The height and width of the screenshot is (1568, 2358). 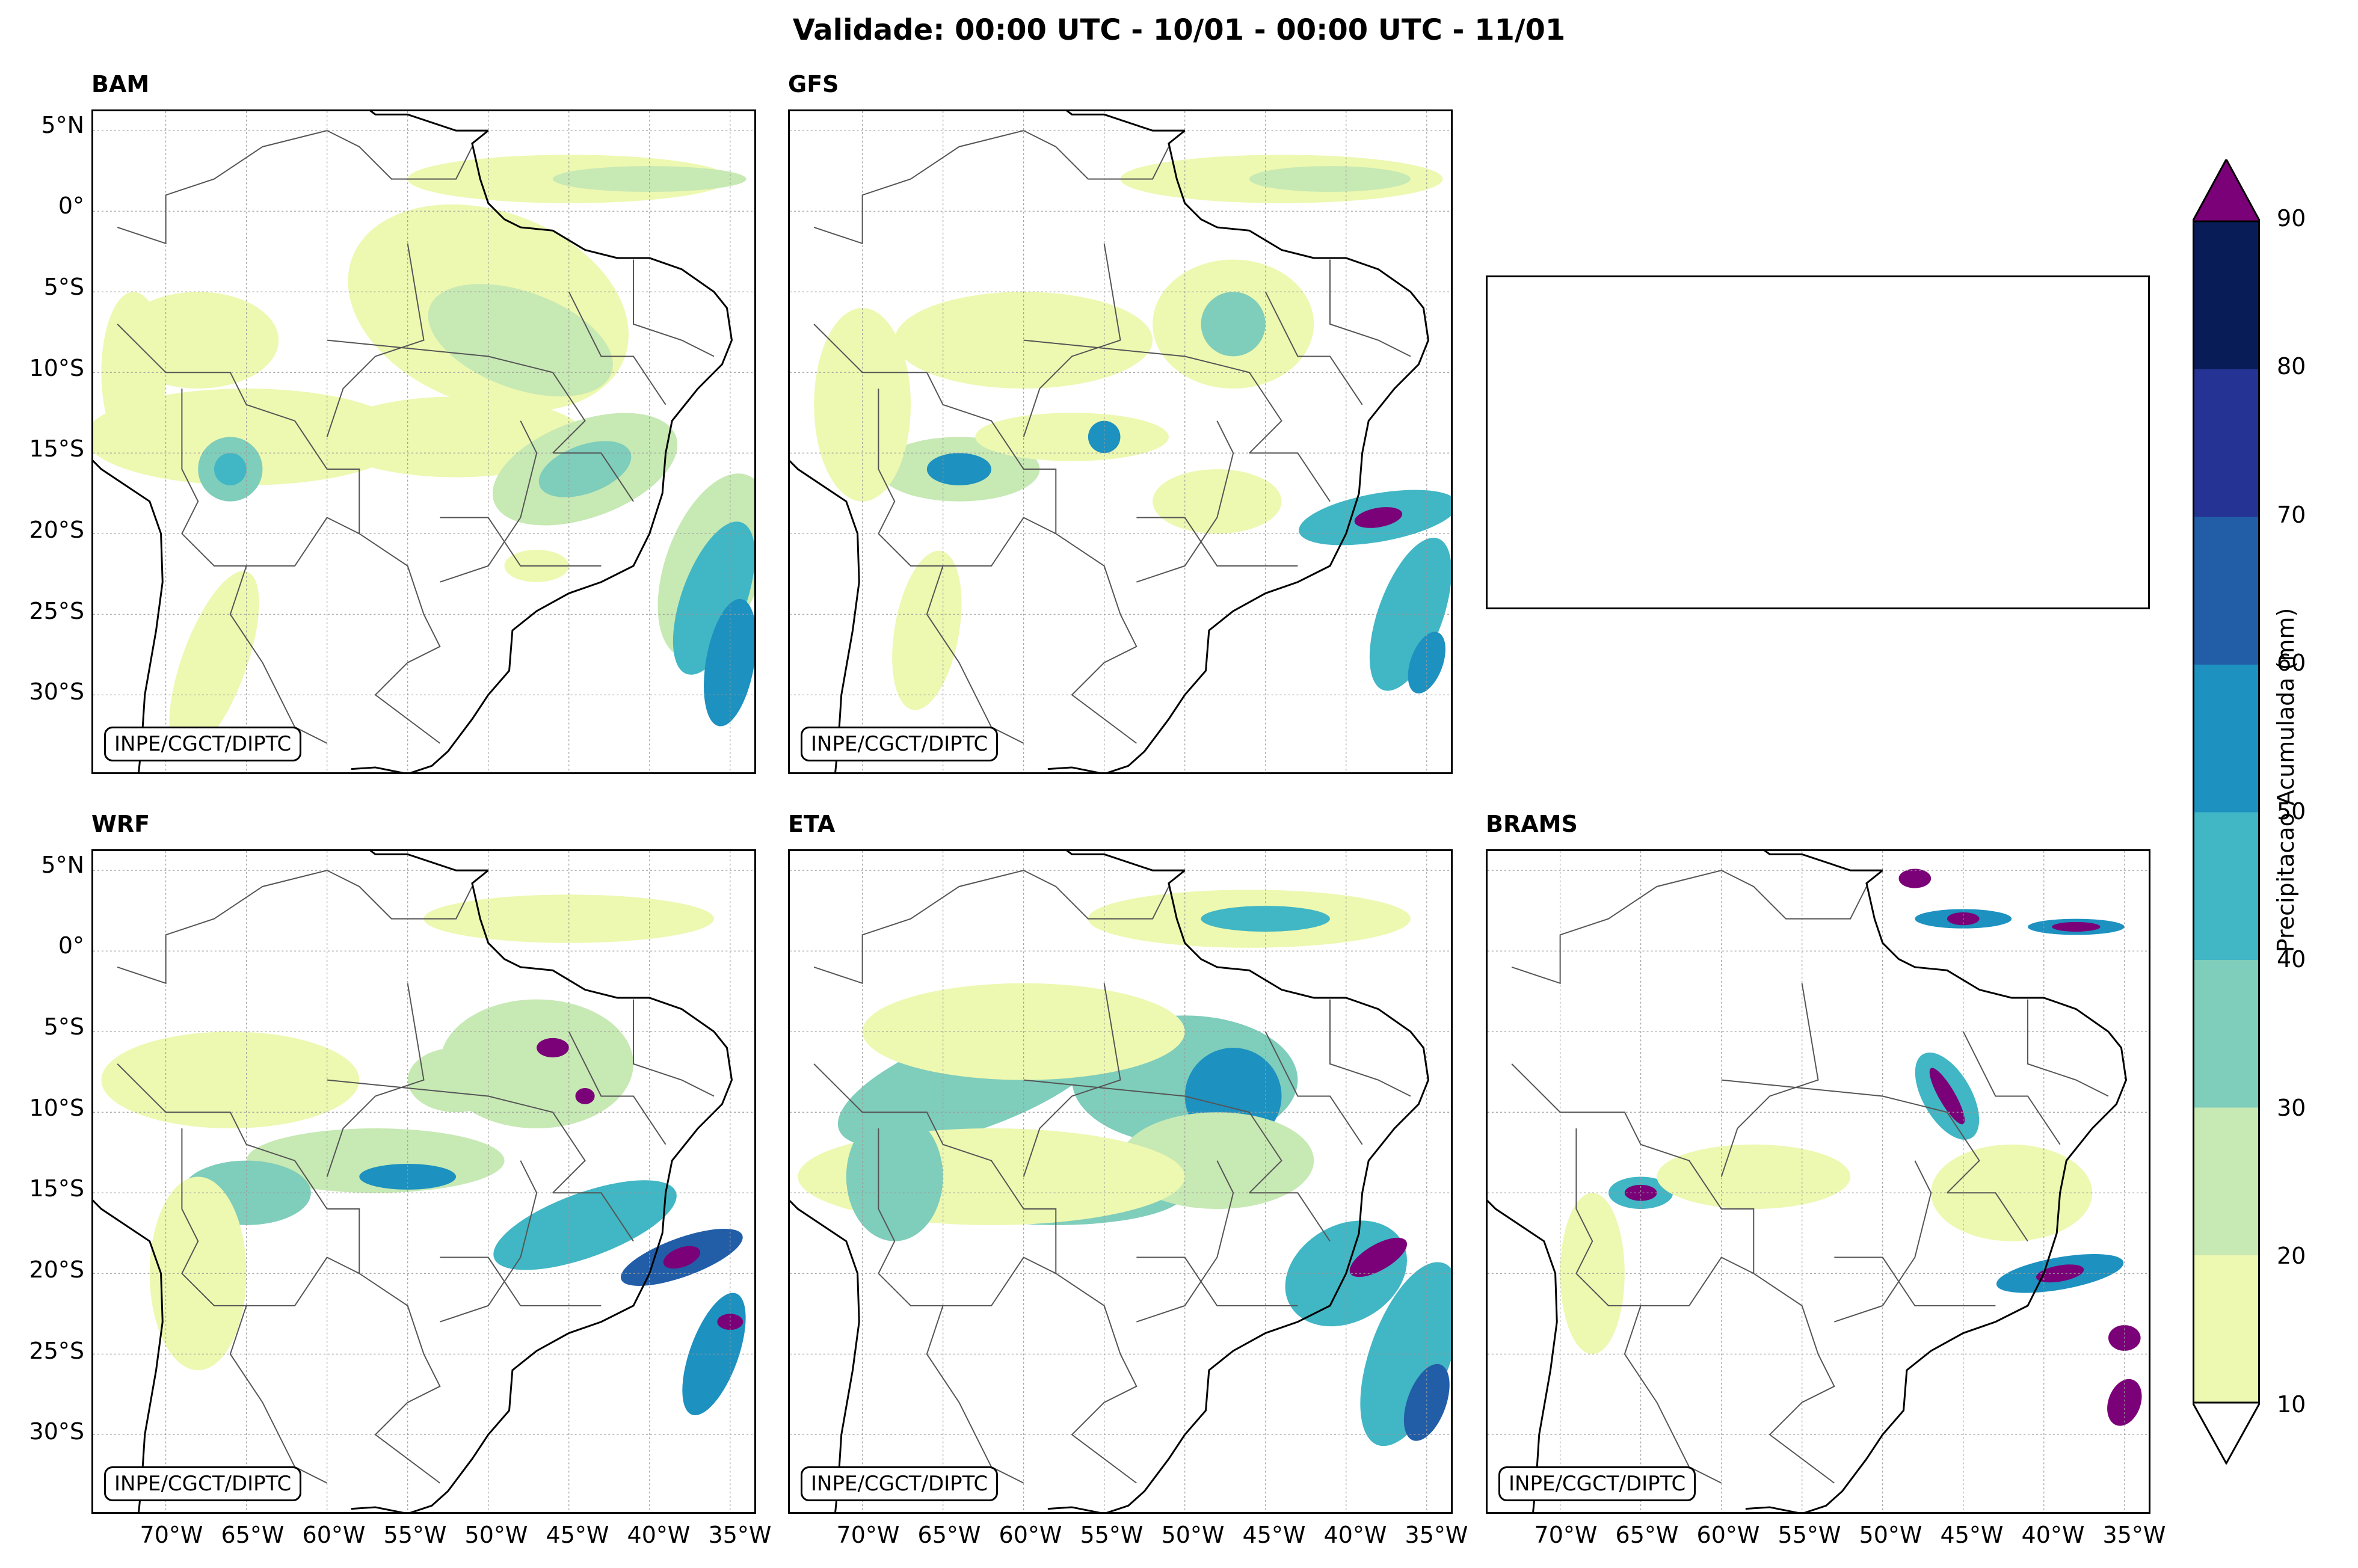 What do you see at coordinates (120, 84) in the screenshot?
I see `panel-title-bam: BAM` at bounding box center [120, 84].